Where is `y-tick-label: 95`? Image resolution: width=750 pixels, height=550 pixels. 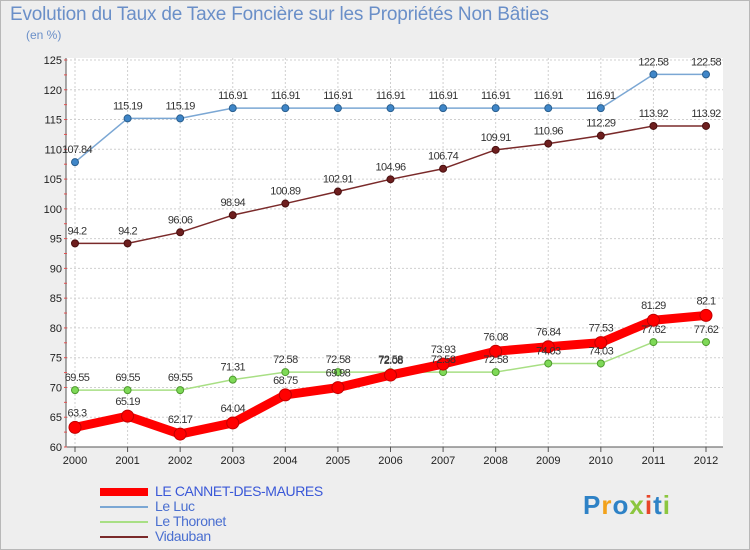
y-tick-label: 95 is located at coordinates (56, 240).